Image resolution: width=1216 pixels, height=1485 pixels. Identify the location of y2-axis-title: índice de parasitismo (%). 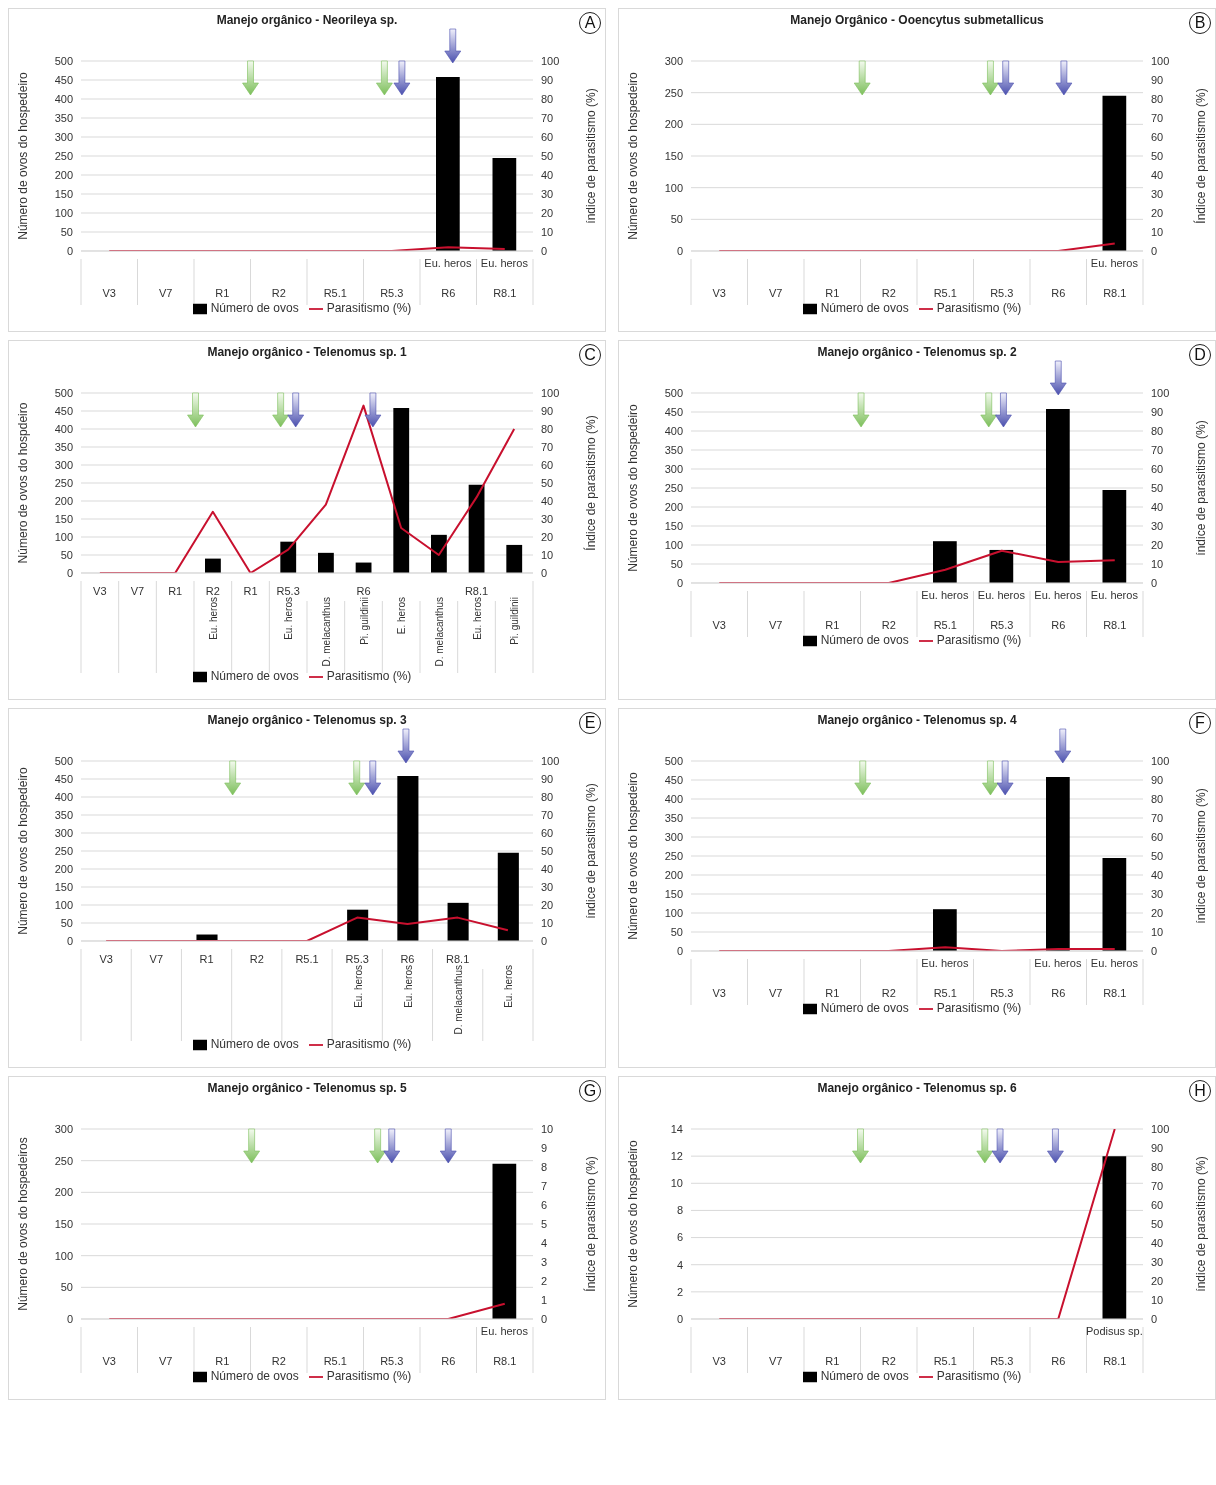
(1201, 488).